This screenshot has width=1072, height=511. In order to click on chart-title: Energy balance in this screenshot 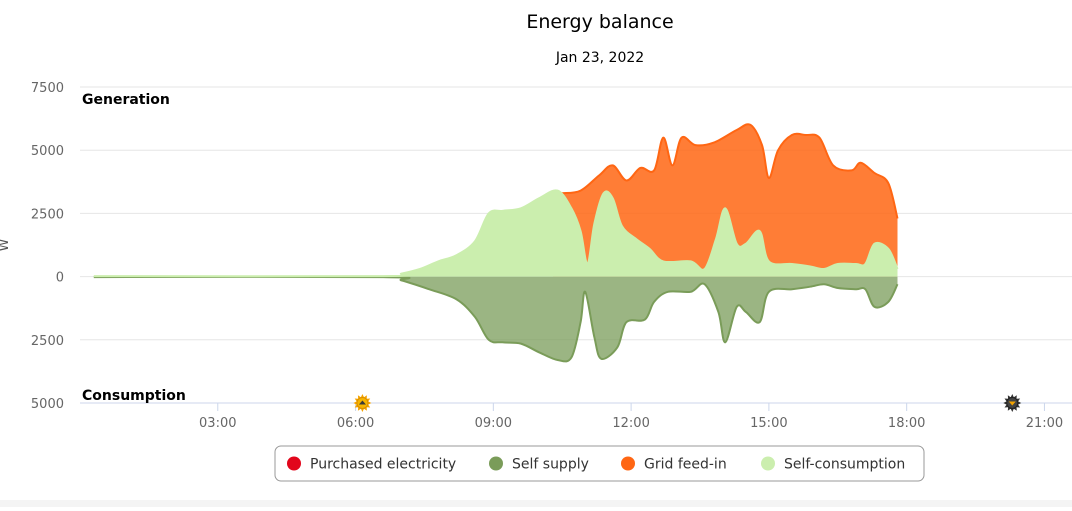, I will do `click(599, 22)`.